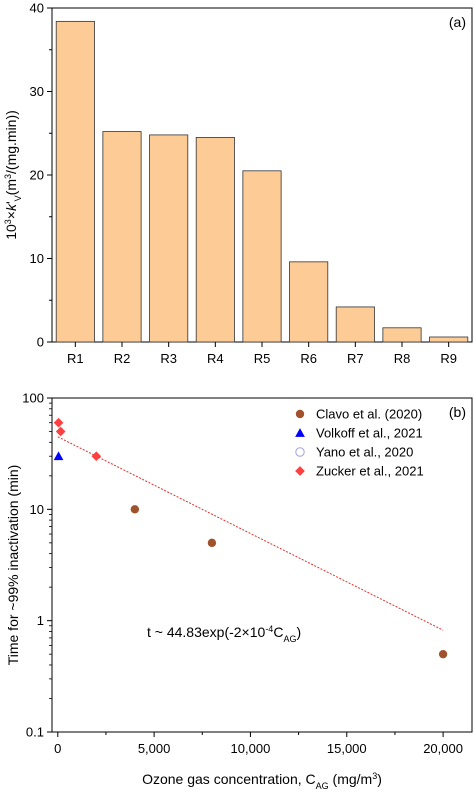 The width and height of the screenshot is (474, 797). Describe the element at coordinates (251, 748) in the screenshot. I see `x-tick-label-10000: 10,000` at that location.